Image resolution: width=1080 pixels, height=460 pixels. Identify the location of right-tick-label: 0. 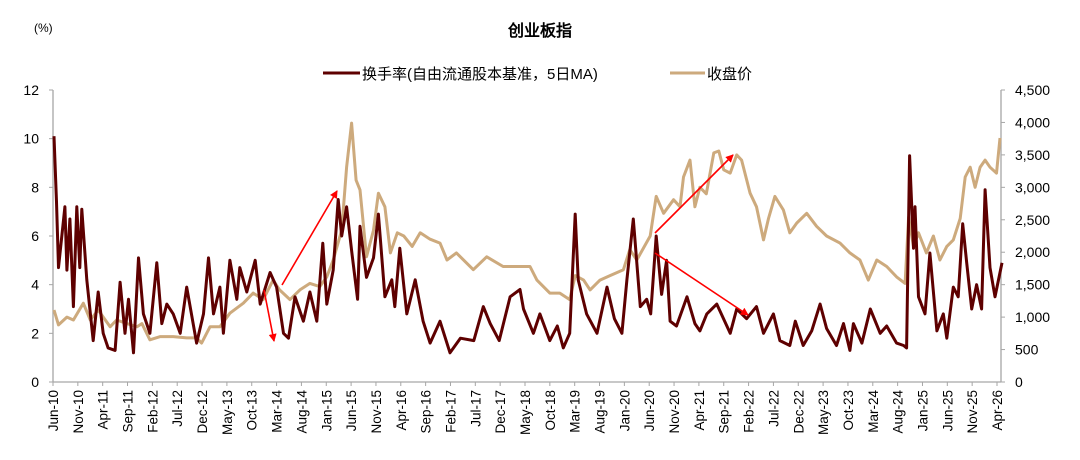
(1019, 382).